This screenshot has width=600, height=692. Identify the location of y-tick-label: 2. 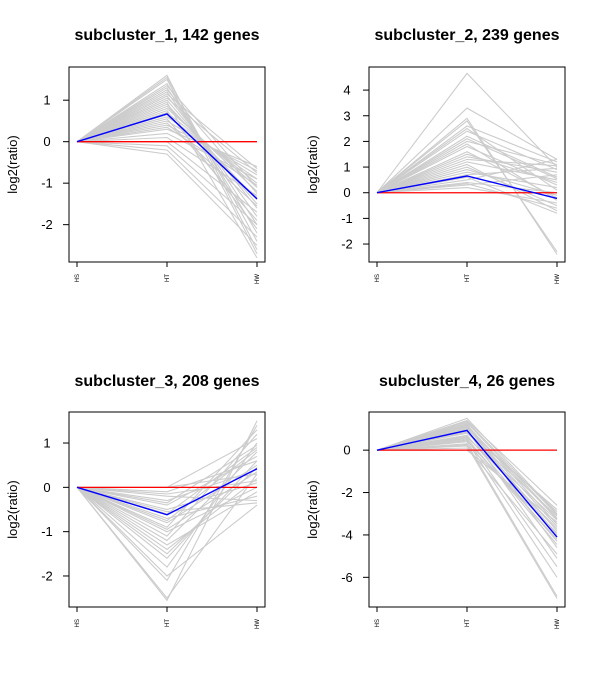
(346, 141).